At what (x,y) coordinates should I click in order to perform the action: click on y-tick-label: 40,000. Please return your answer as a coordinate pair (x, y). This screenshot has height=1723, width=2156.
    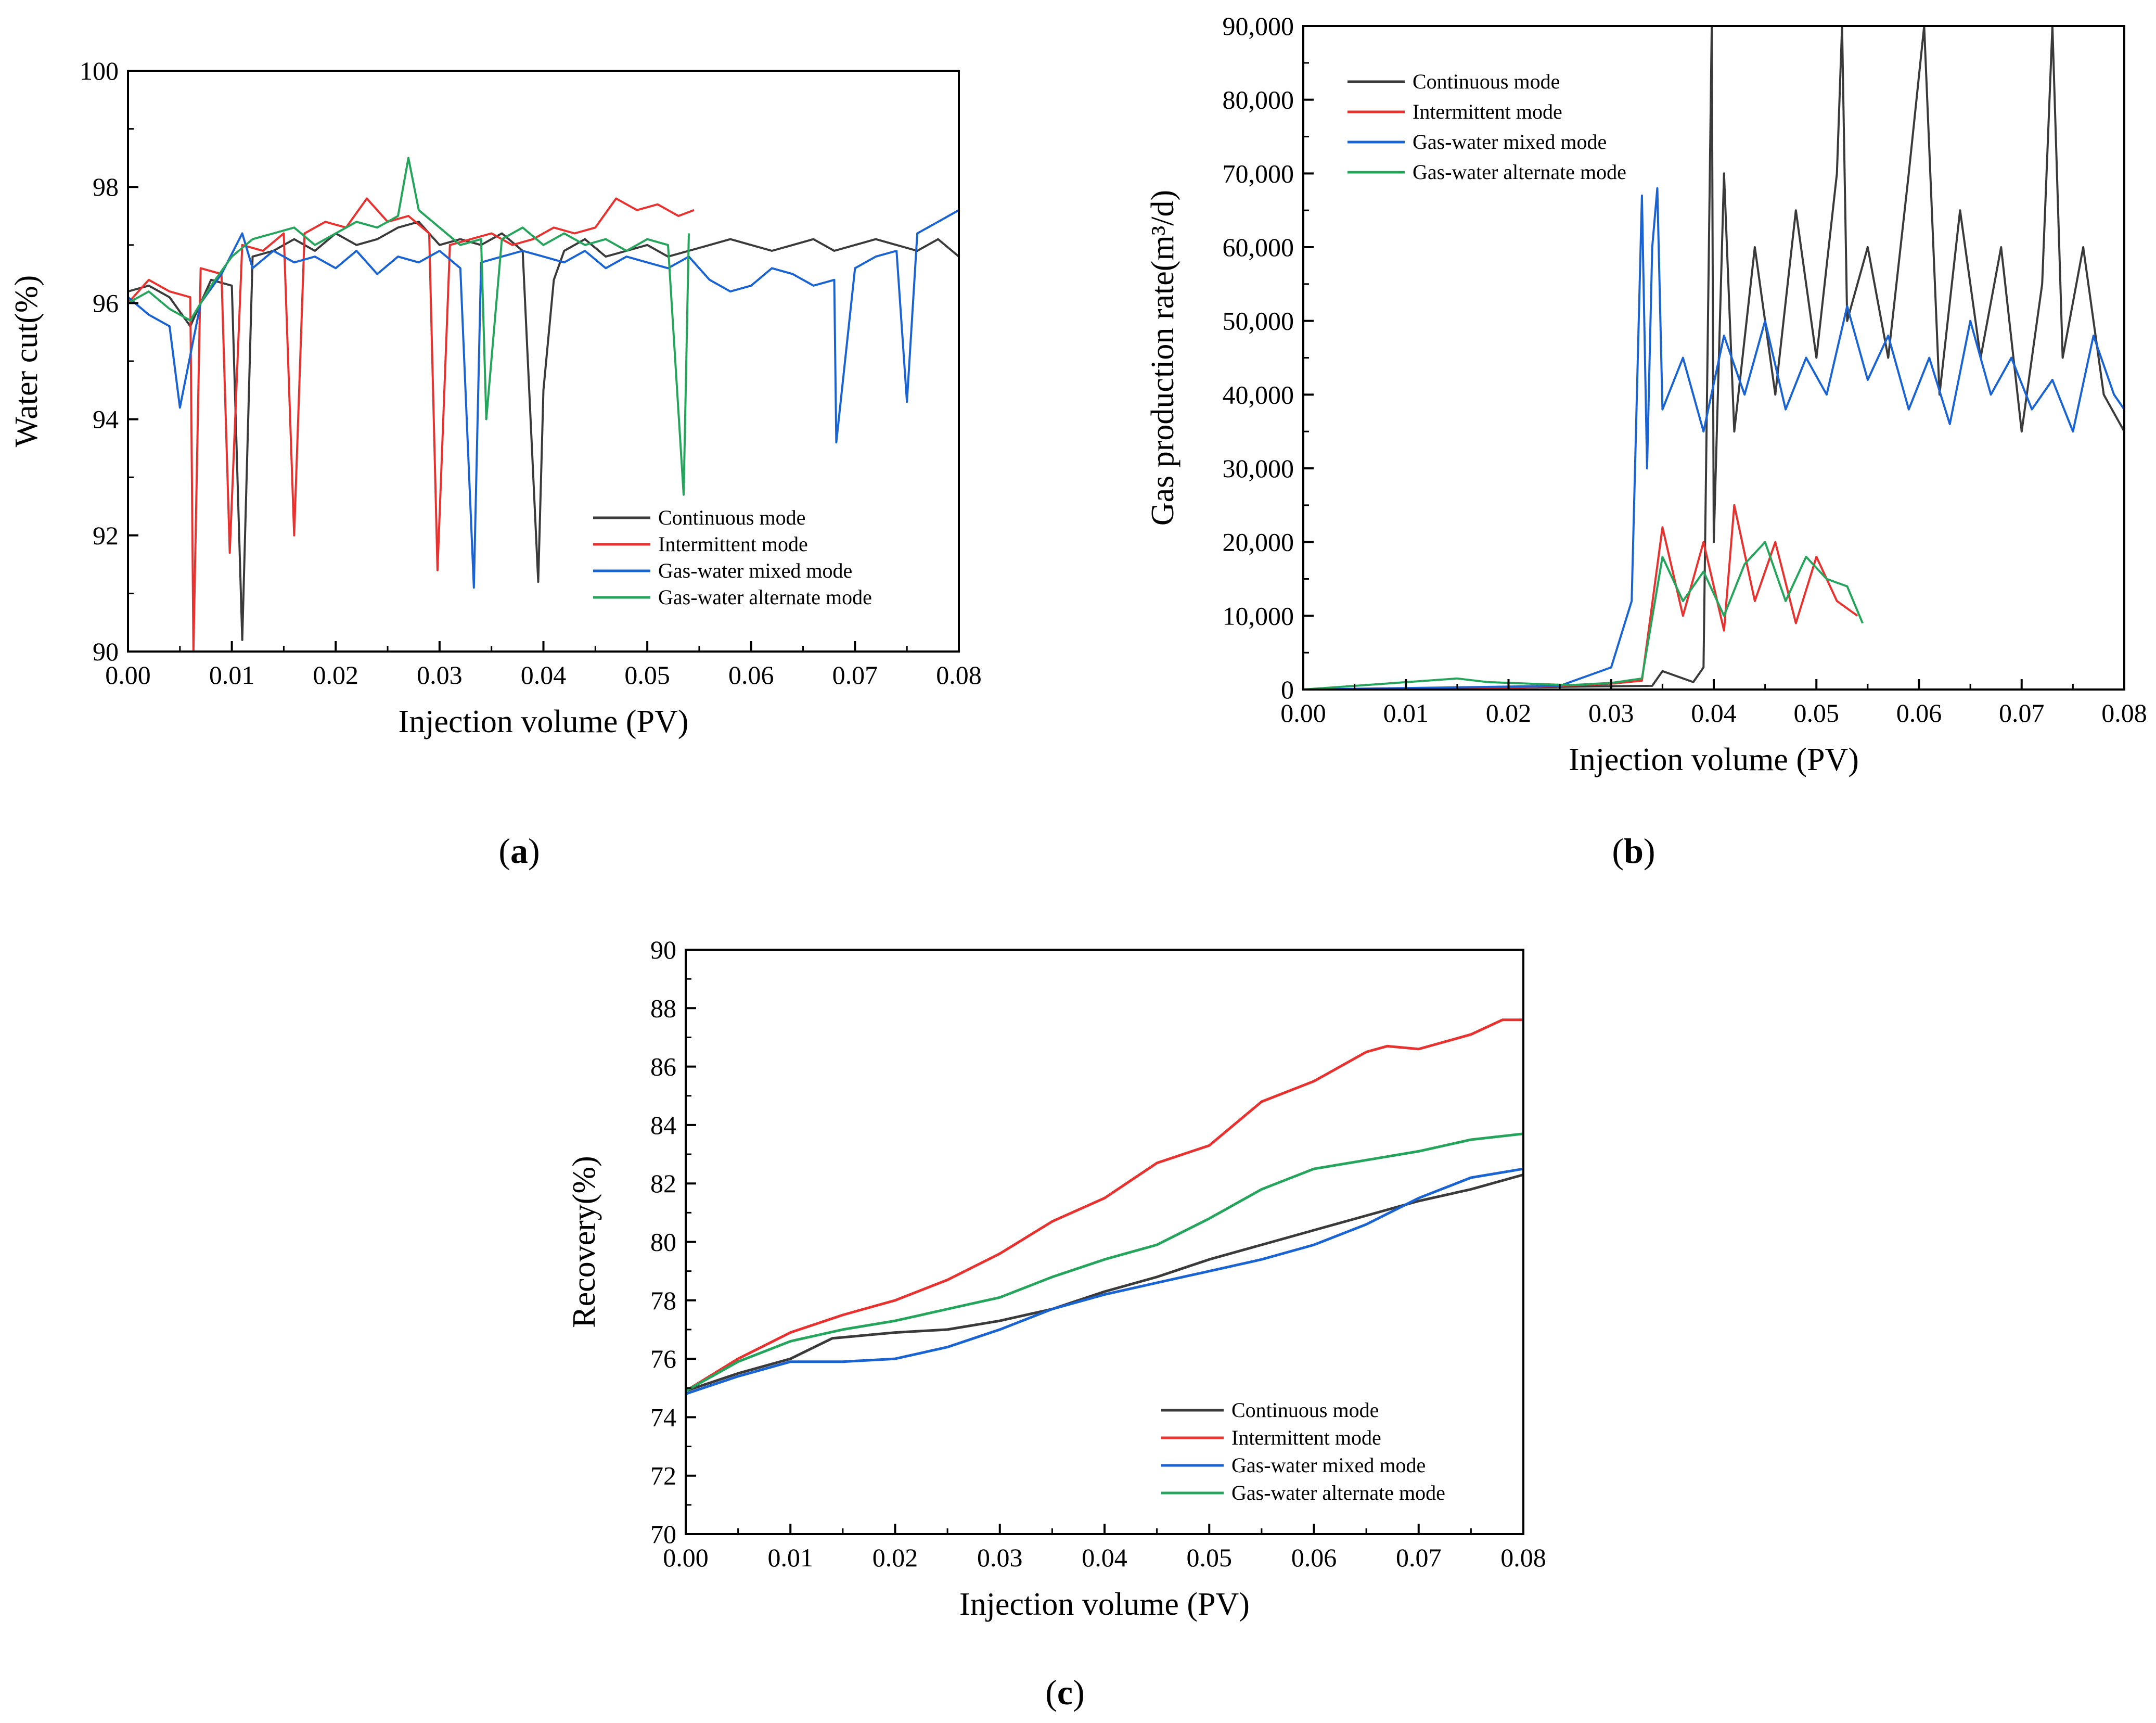
    Looking at the image, I should click on (1258, 394).